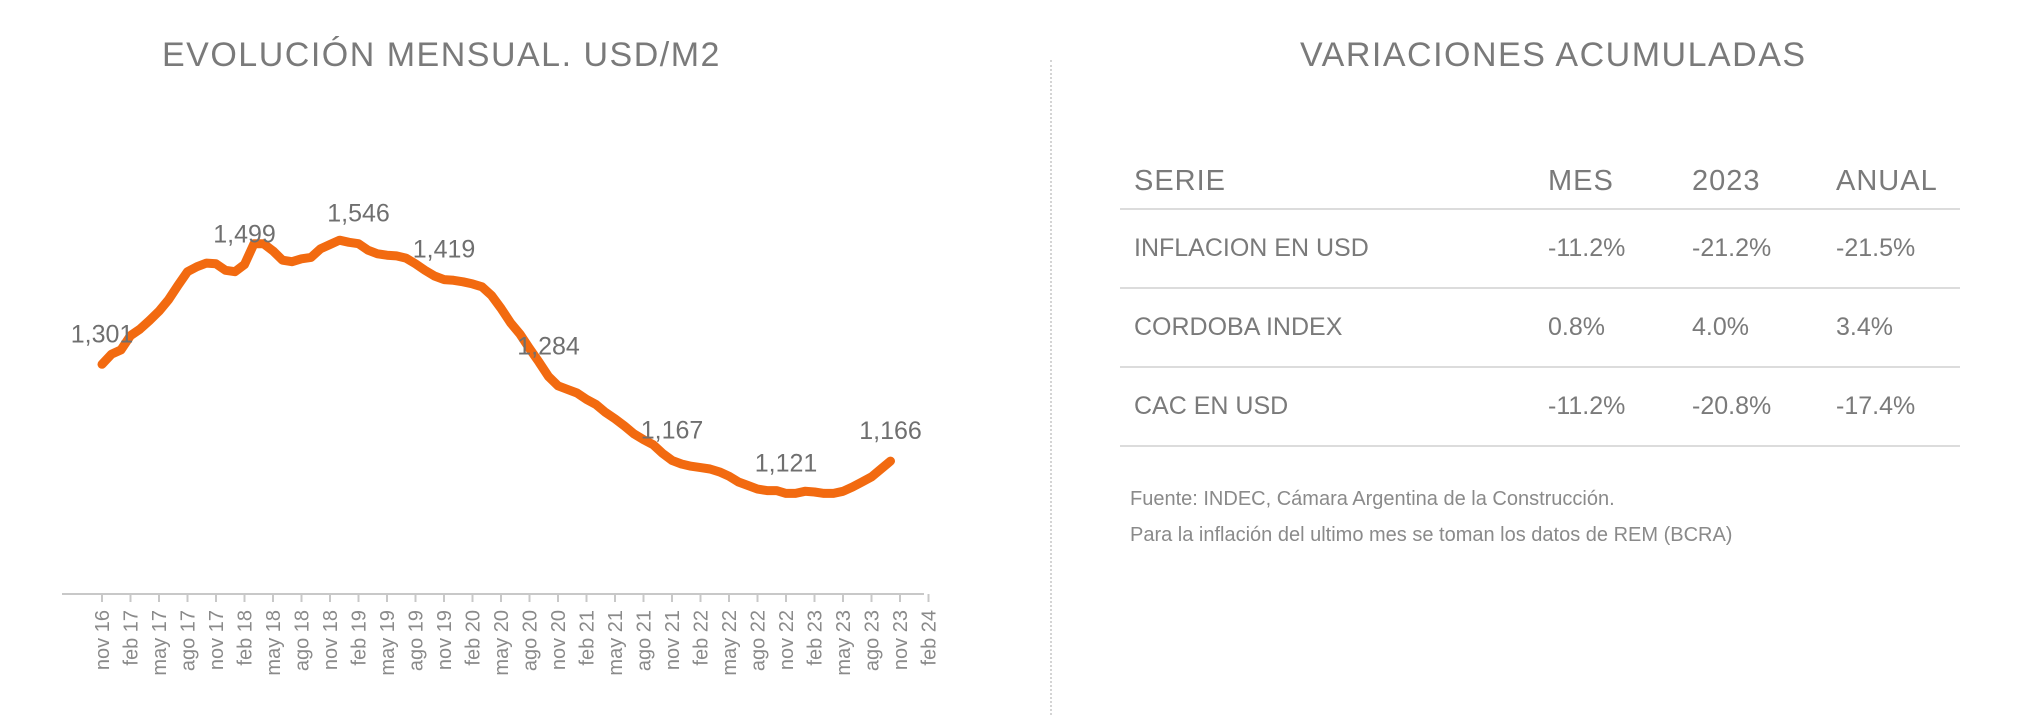  What do you see at coordinates (673, 640) in the screenshot?
I see `x-tick-label: nov 21` at bounding box center [673, 640].